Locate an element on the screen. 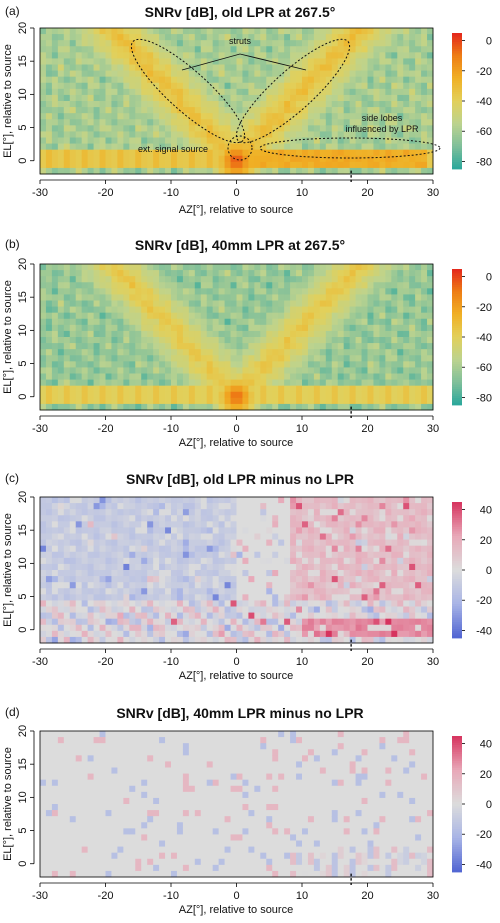 This screenshot has width=500, height=923. y-axis-label-a: EL[°], relative to source is located at coordinates (8, 101).